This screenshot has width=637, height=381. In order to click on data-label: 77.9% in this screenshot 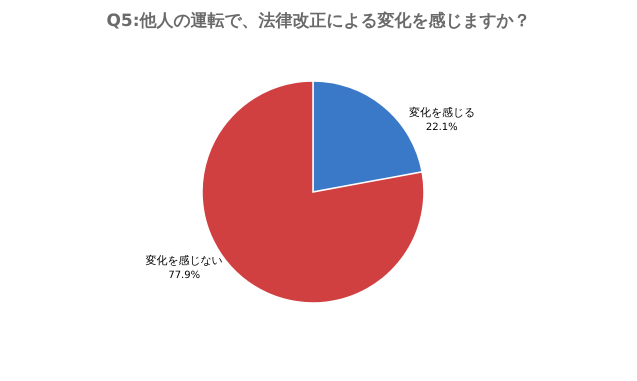, I will do `click(184, 276)`.